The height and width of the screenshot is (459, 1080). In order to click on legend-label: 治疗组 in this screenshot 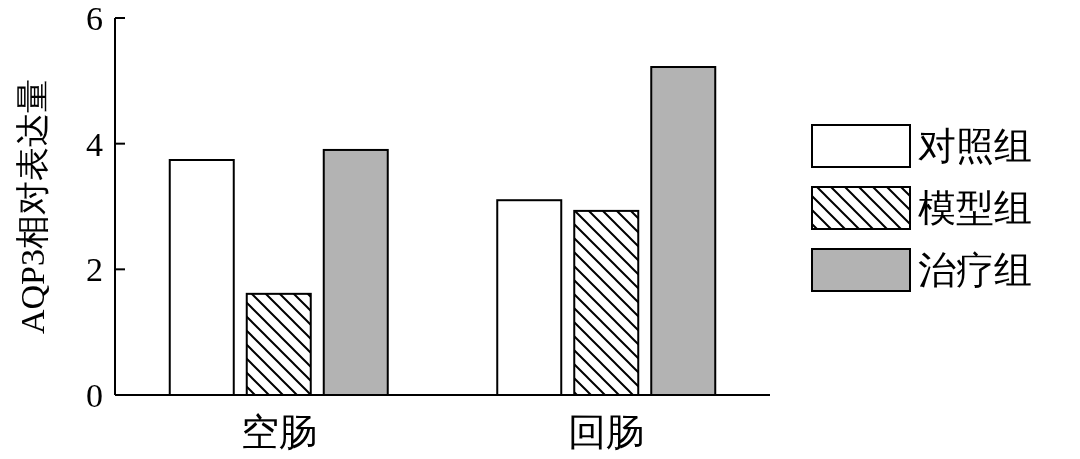, I will do `click(975, 270)`.